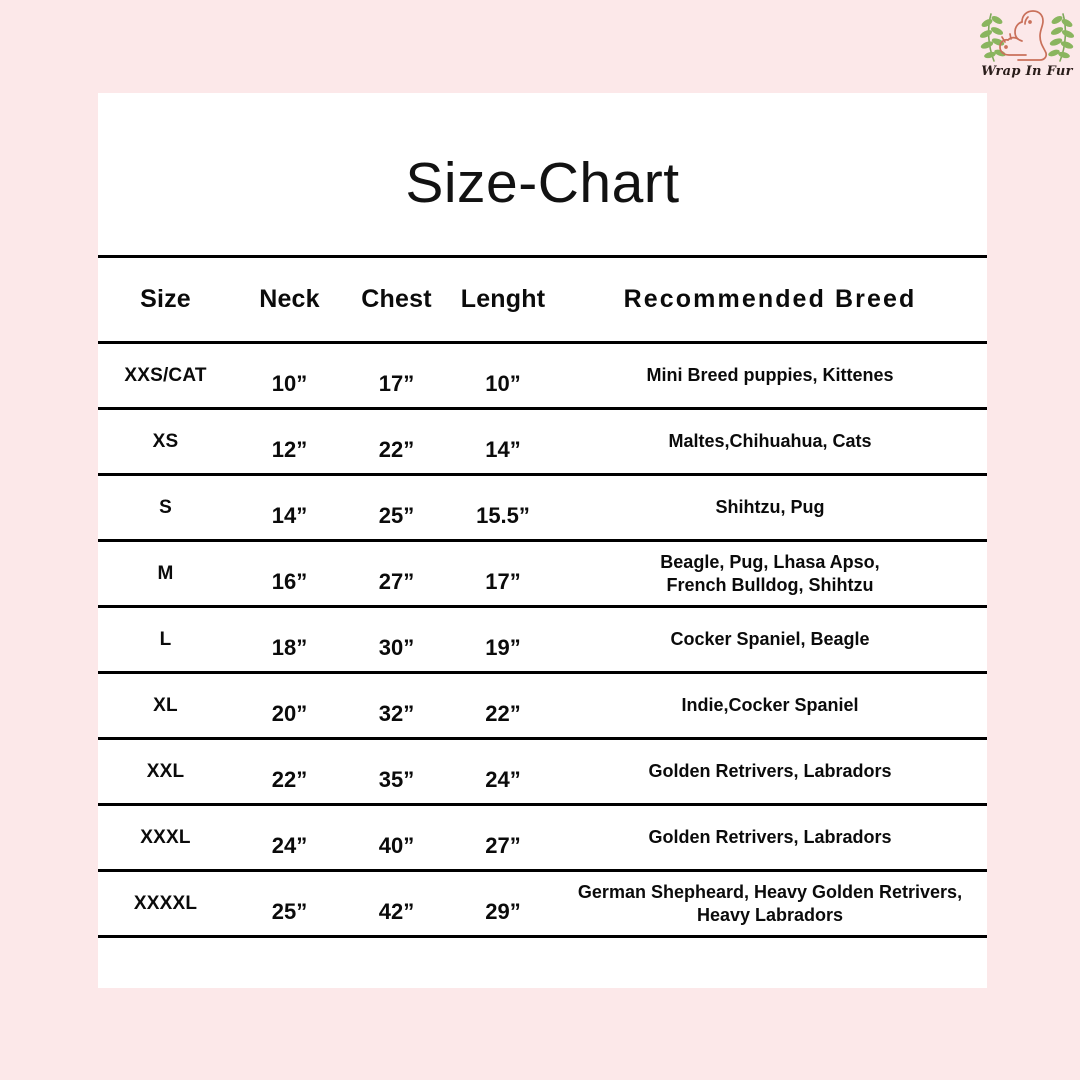 The height and width of the screenshot is (1080, 1080). I want to click on cell-neck: 16”, so click(289, 581).